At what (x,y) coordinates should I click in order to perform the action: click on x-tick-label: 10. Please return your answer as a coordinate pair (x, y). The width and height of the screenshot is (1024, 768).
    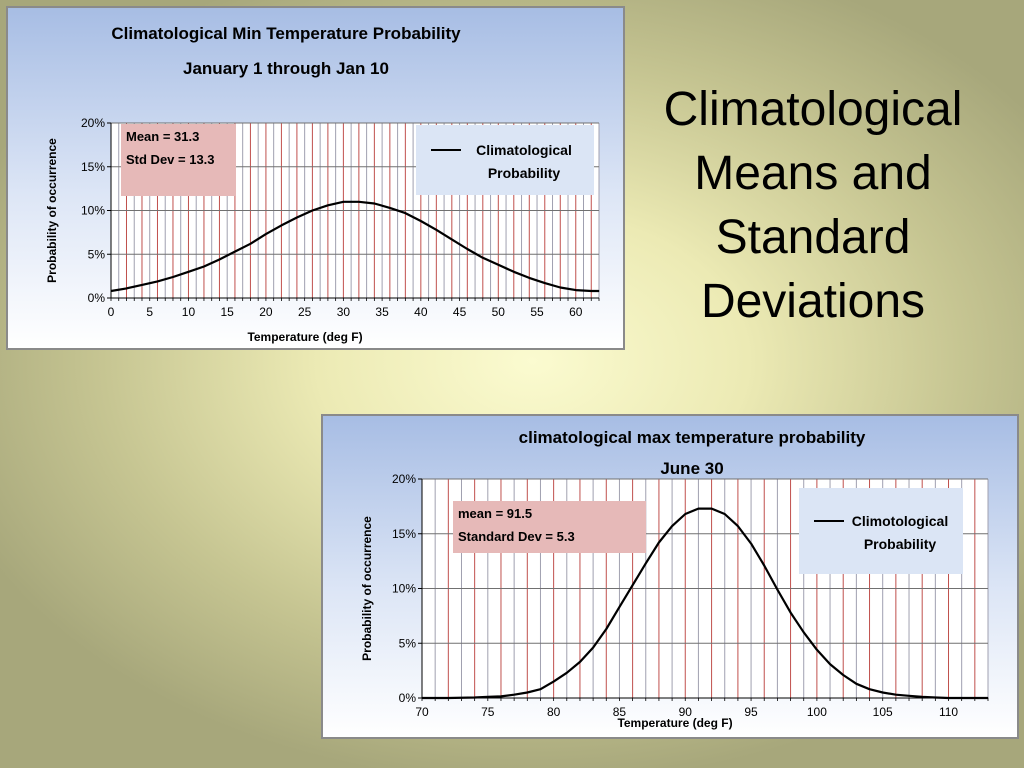
    Looking at the image, I should click on (189, 312).